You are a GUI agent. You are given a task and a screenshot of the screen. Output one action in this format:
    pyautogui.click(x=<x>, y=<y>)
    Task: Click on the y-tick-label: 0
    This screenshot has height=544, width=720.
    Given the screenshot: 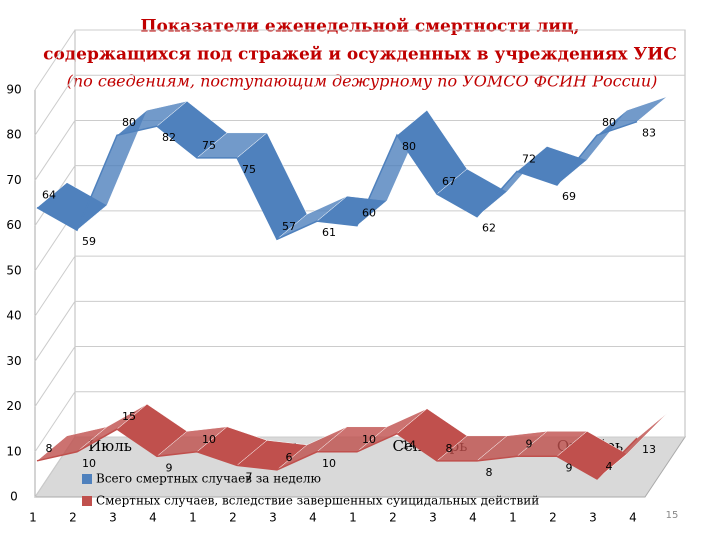 What is the action you would take?
    pyautogui.click(x=14, y=497)
    